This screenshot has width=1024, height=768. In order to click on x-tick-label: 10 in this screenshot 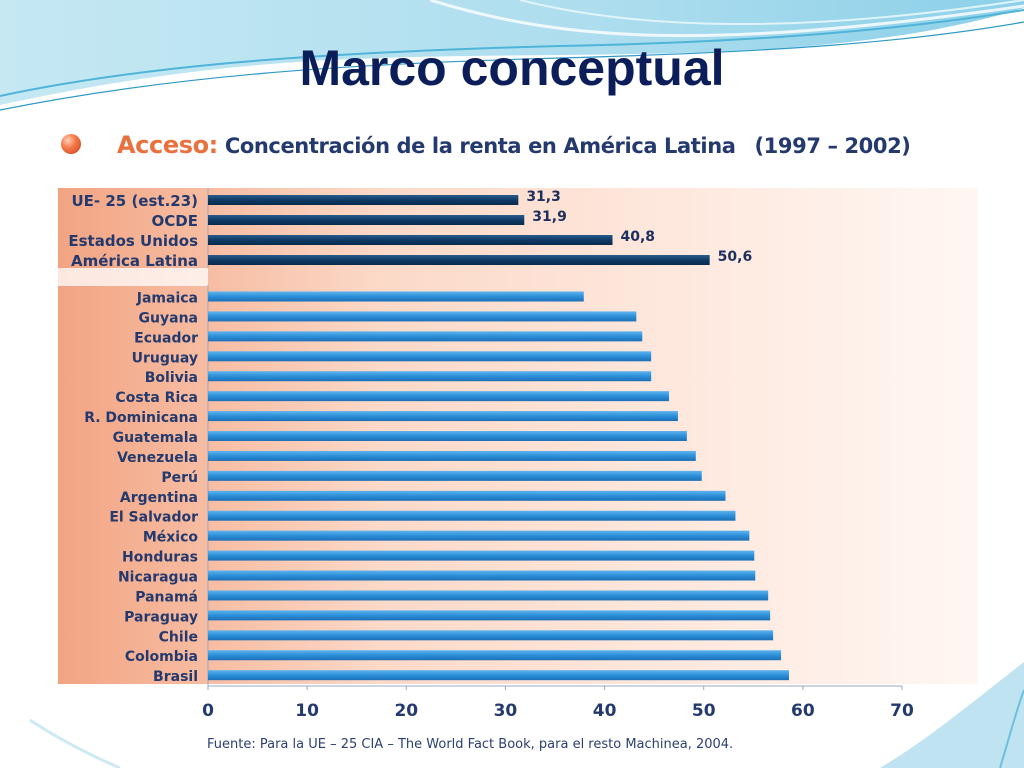, I will do `click(307, 711)`.